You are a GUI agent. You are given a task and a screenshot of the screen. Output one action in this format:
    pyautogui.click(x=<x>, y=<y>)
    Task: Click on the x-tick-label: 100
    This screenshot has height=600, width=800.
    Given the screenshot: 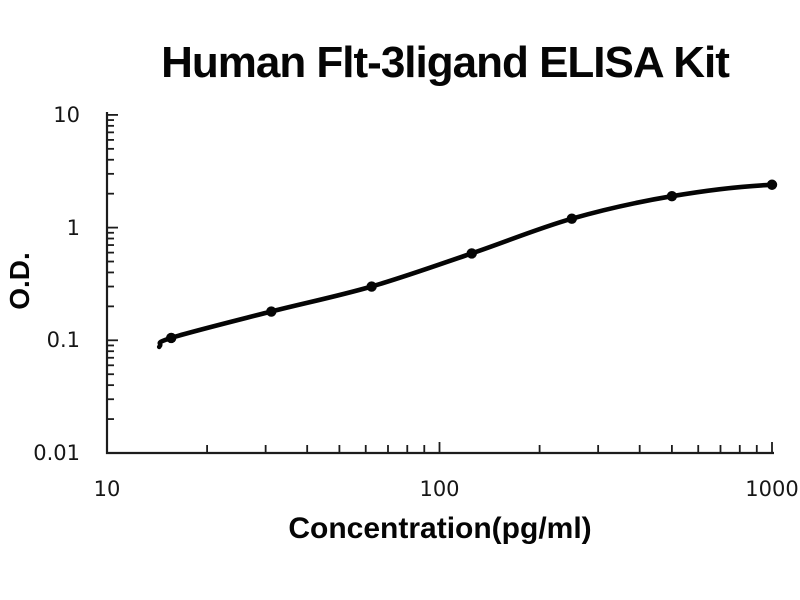 What is the action you would take?
    pyautogui.click(x=439, y=489)
    